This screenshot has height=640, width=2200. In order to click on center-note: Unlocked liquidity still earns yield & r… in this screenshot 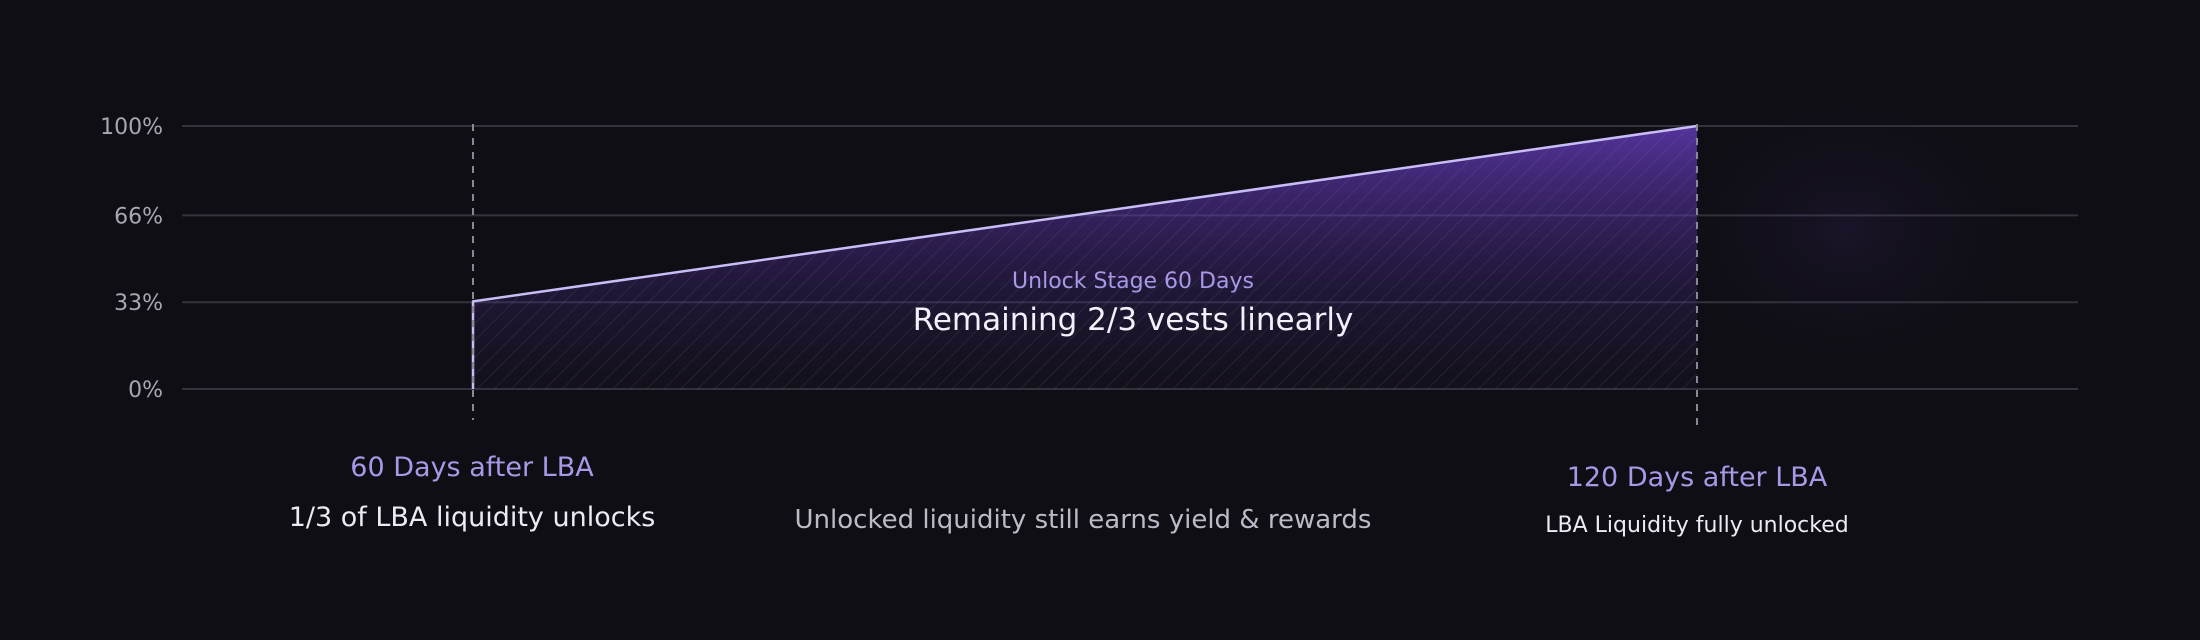, I will do `click(1083, 520)`.